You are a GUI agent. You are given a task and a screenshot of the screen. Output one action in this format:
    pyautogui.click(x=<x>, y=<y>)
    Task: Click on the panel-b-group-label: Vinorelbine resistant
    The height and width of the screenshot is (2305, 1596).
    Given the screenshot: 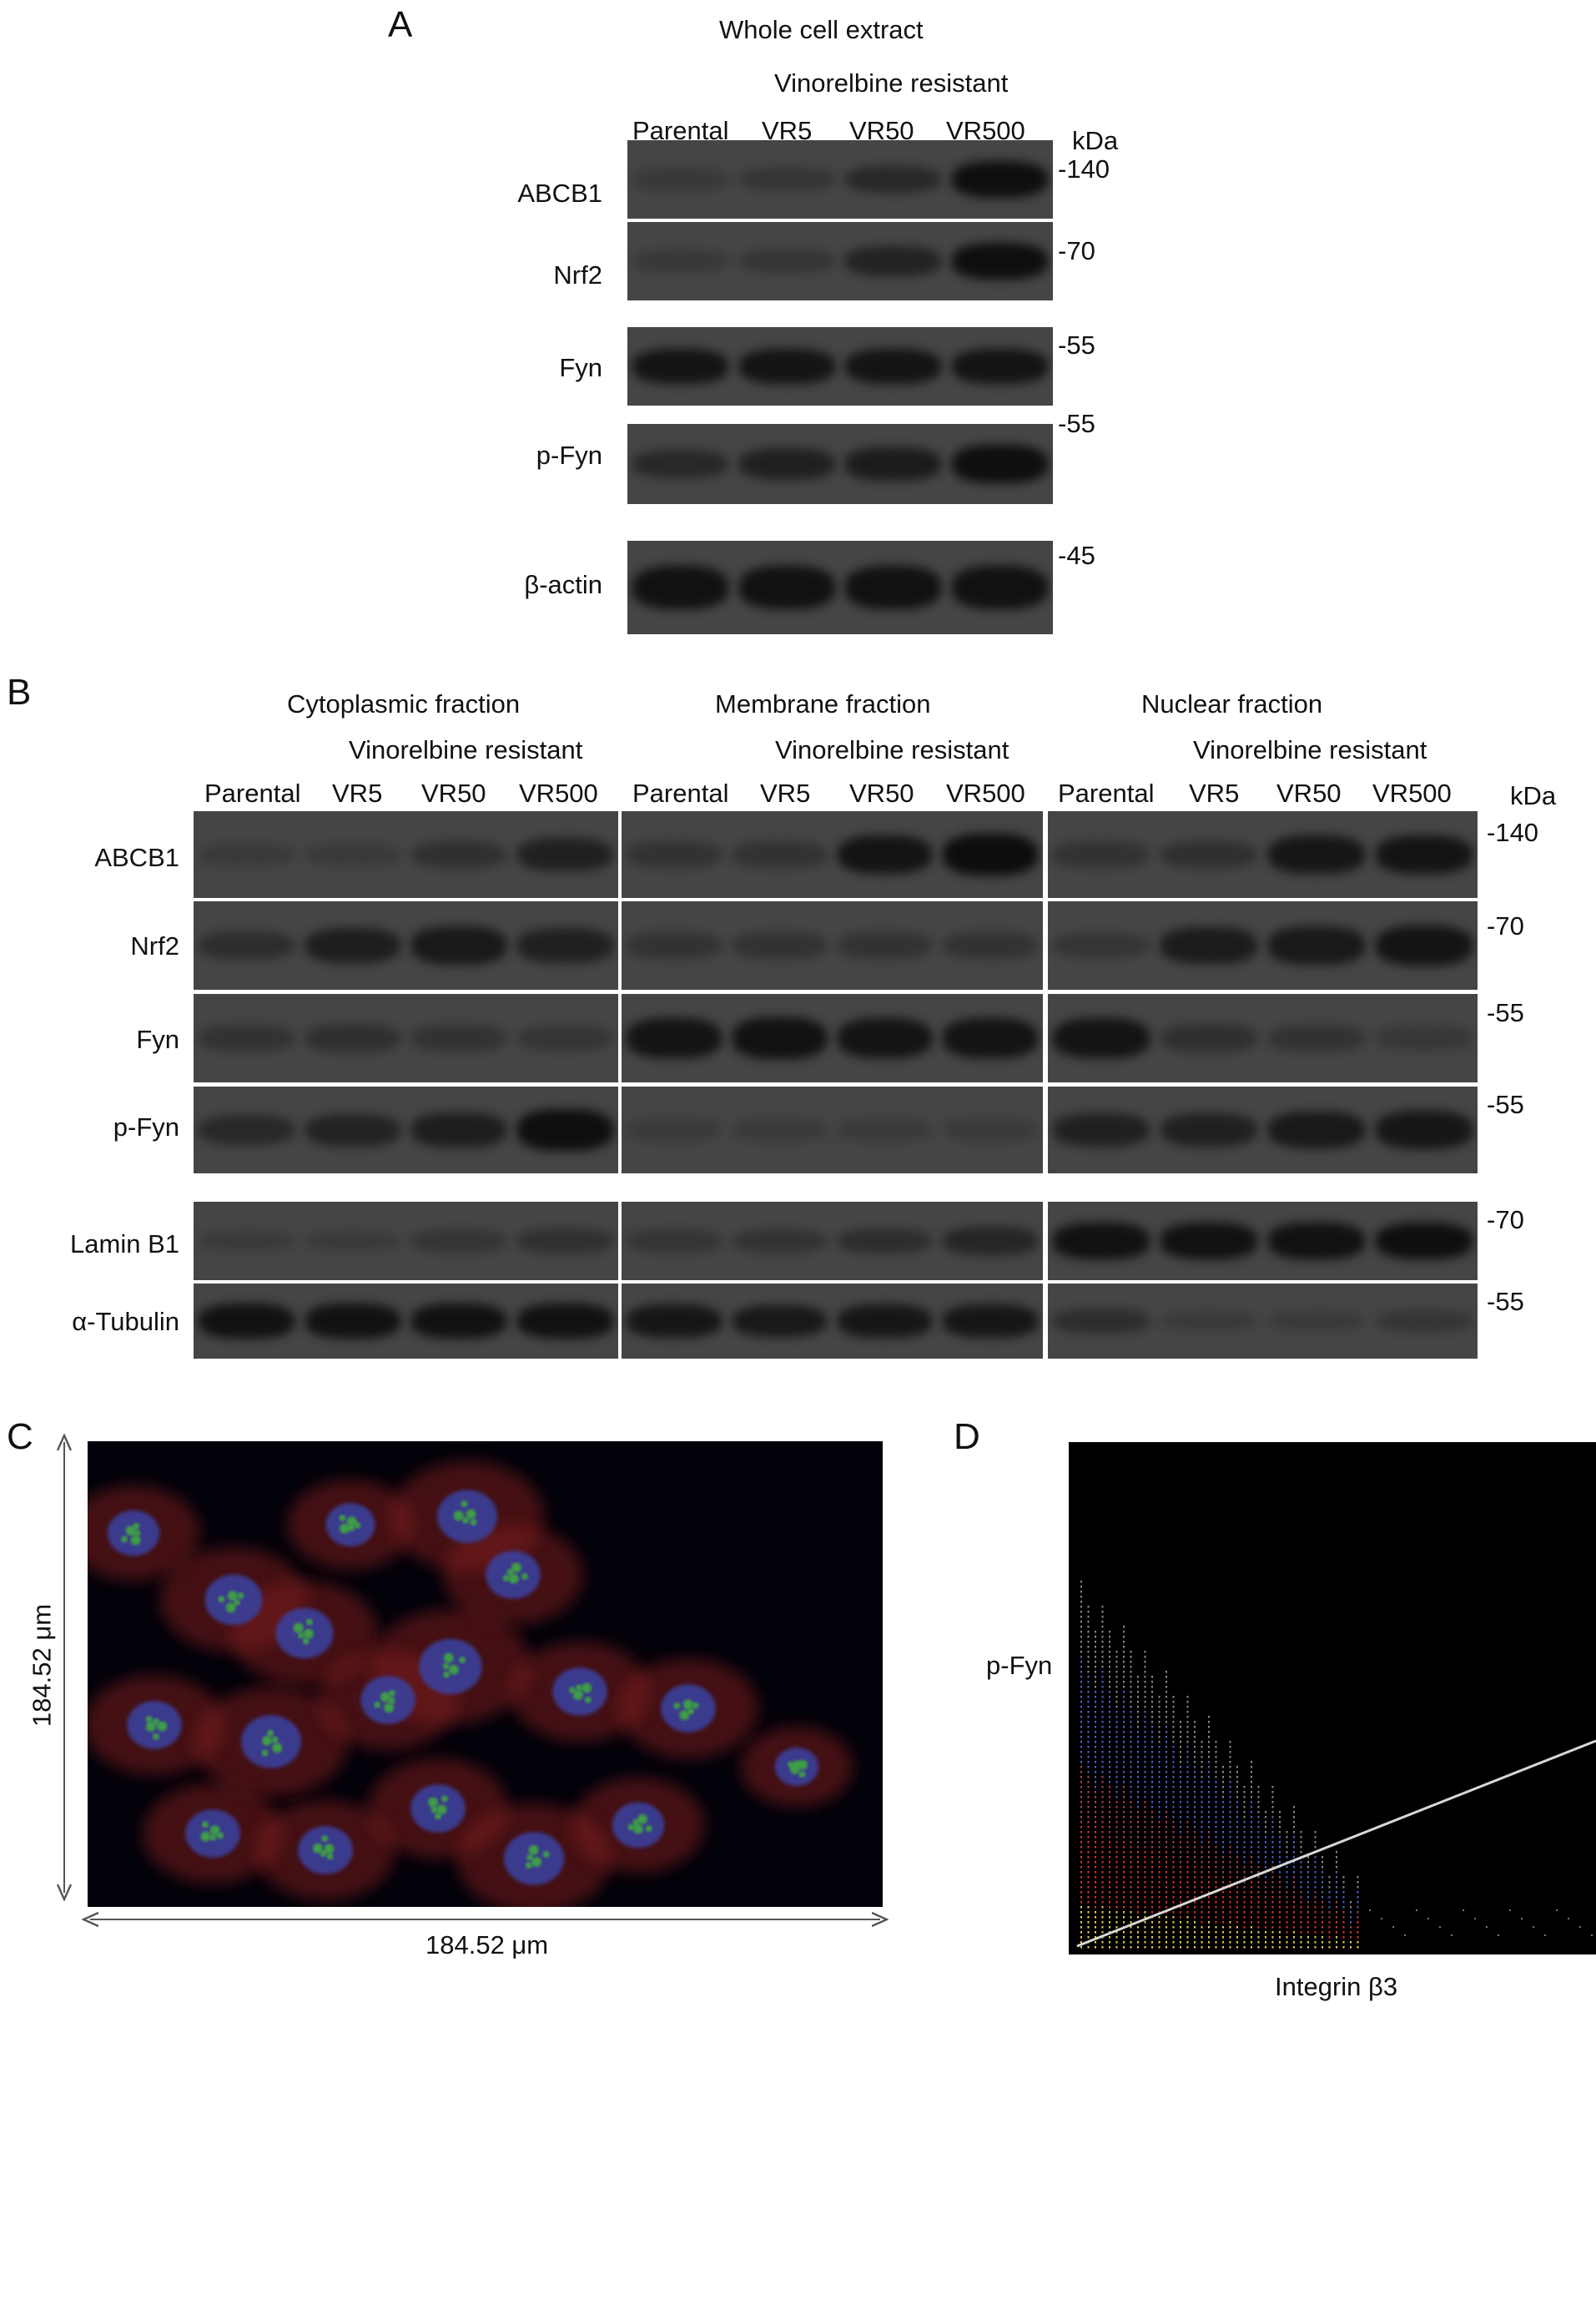 What is the action you would take?
    pyautogui.click(x=892, y=749)
    